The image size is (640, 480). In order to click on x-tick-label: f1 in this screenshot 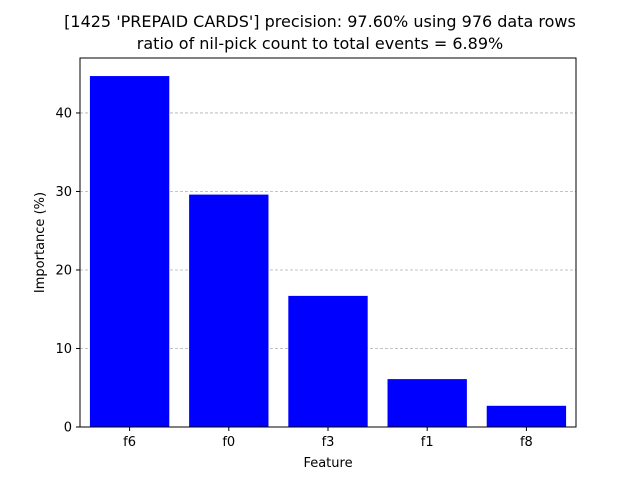, I will do `click(427, 442)`.